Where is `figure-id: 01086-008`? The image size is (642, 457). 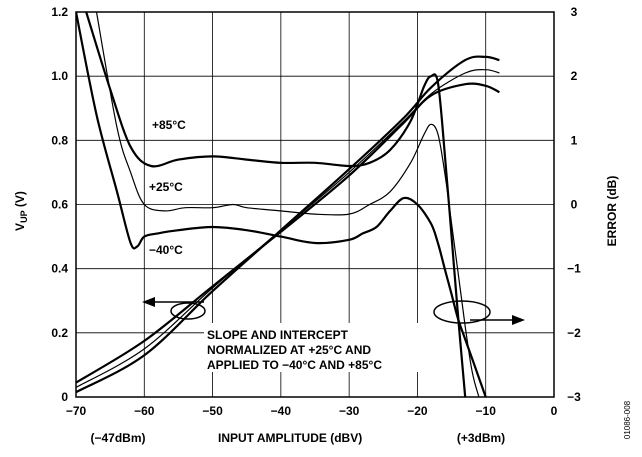
figure-id: 01086-008 is located at coordinates (627, 419).